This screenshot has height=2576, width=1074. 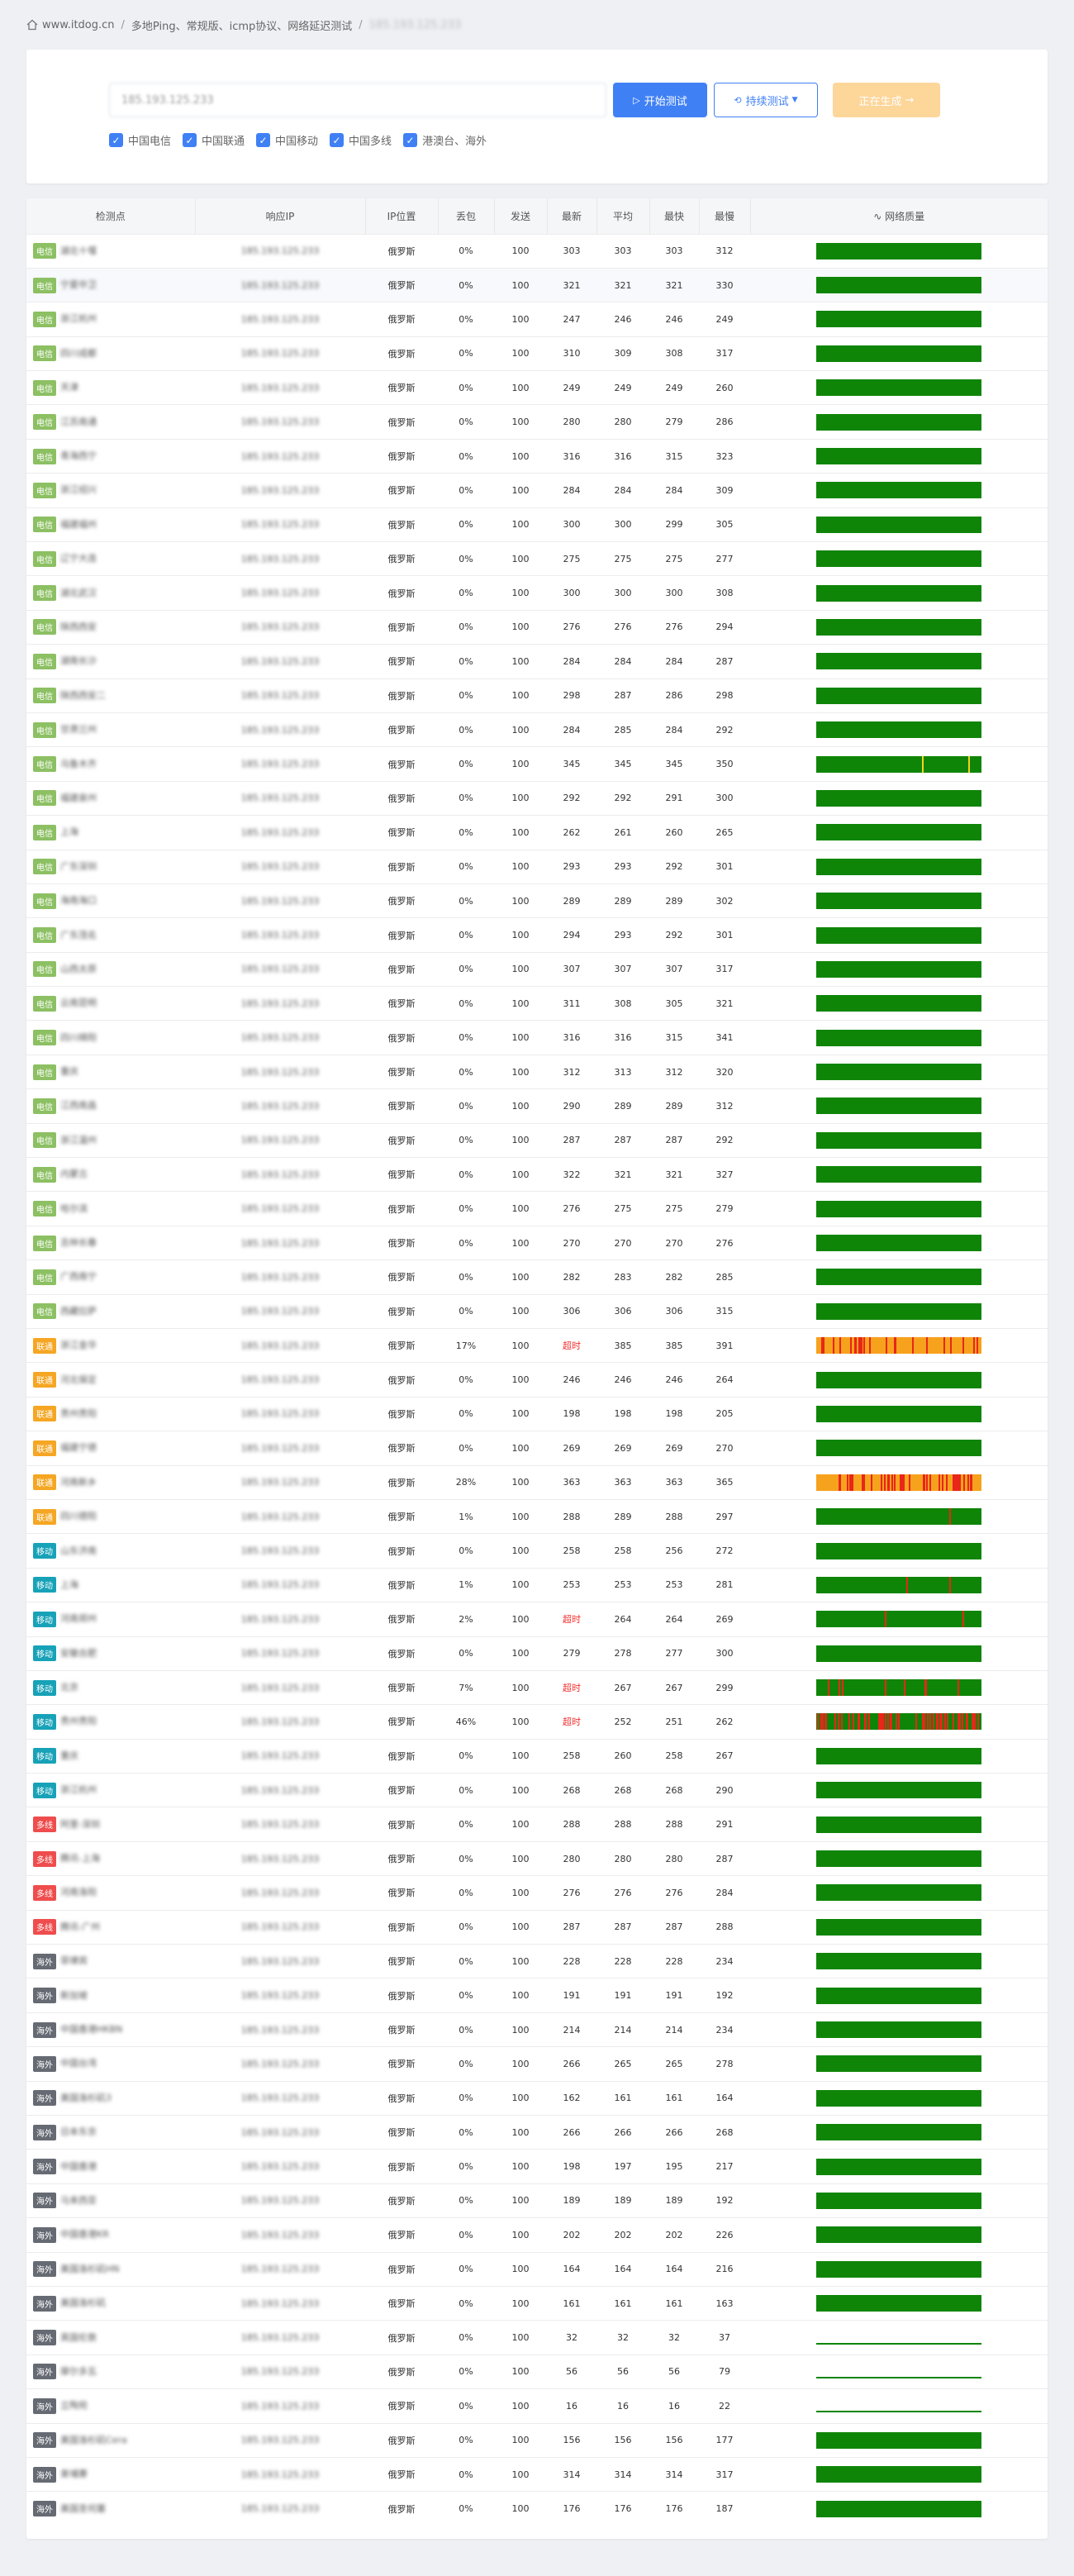 I want to click on table-row: 海外 柬埔寨 185.193.125.233 俄罗斯 0% 100 314 314 314 317, so click(x=537, y=2474).